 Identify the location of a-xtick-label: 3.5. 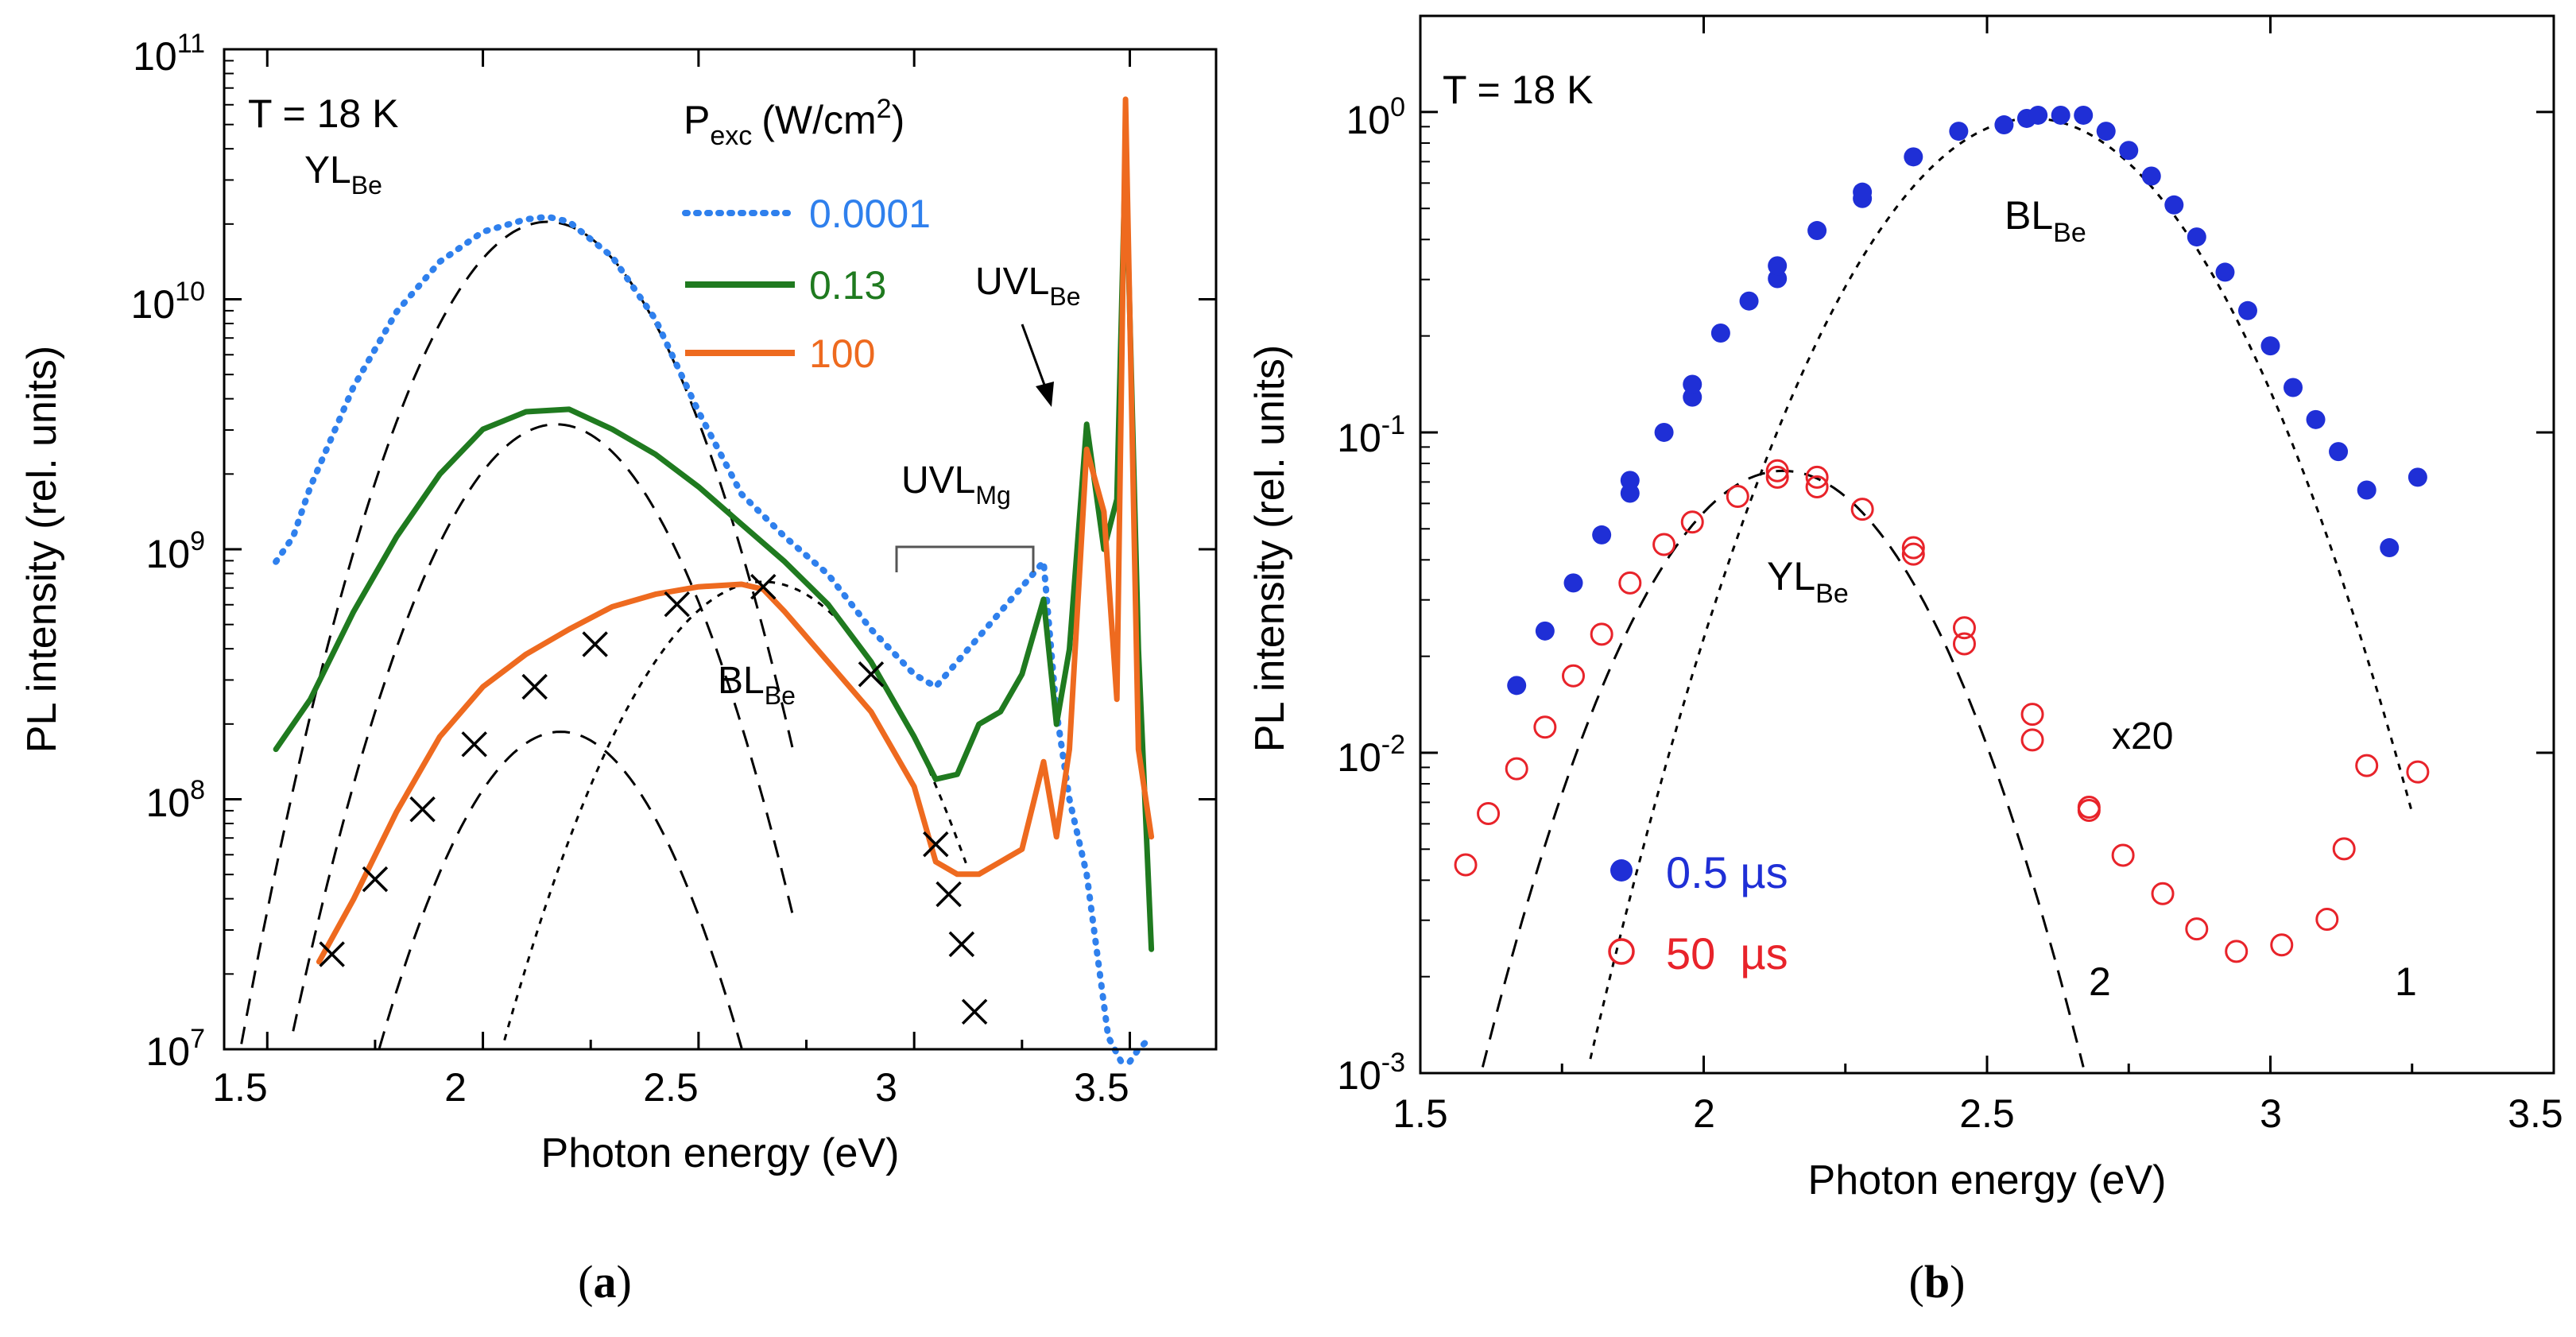
(1101, 1087).